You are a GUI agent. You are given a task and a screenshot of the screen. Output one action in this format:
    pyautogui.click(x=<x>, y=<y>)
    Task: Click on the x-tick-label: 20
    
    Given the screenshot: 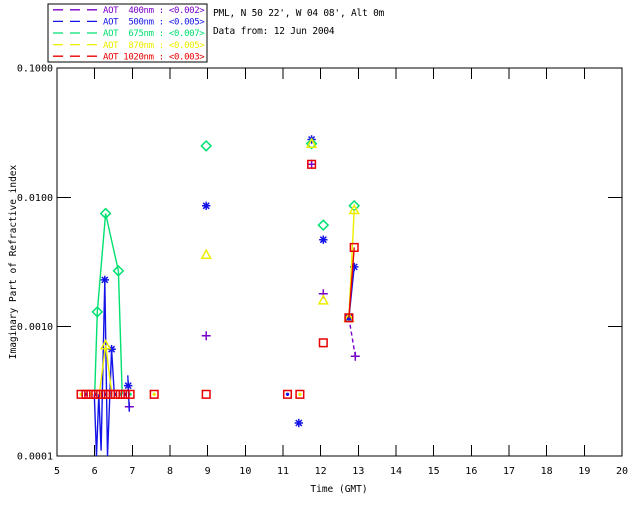 What is the action you would take?
    pyautogui.click(x=622, y=471)
    